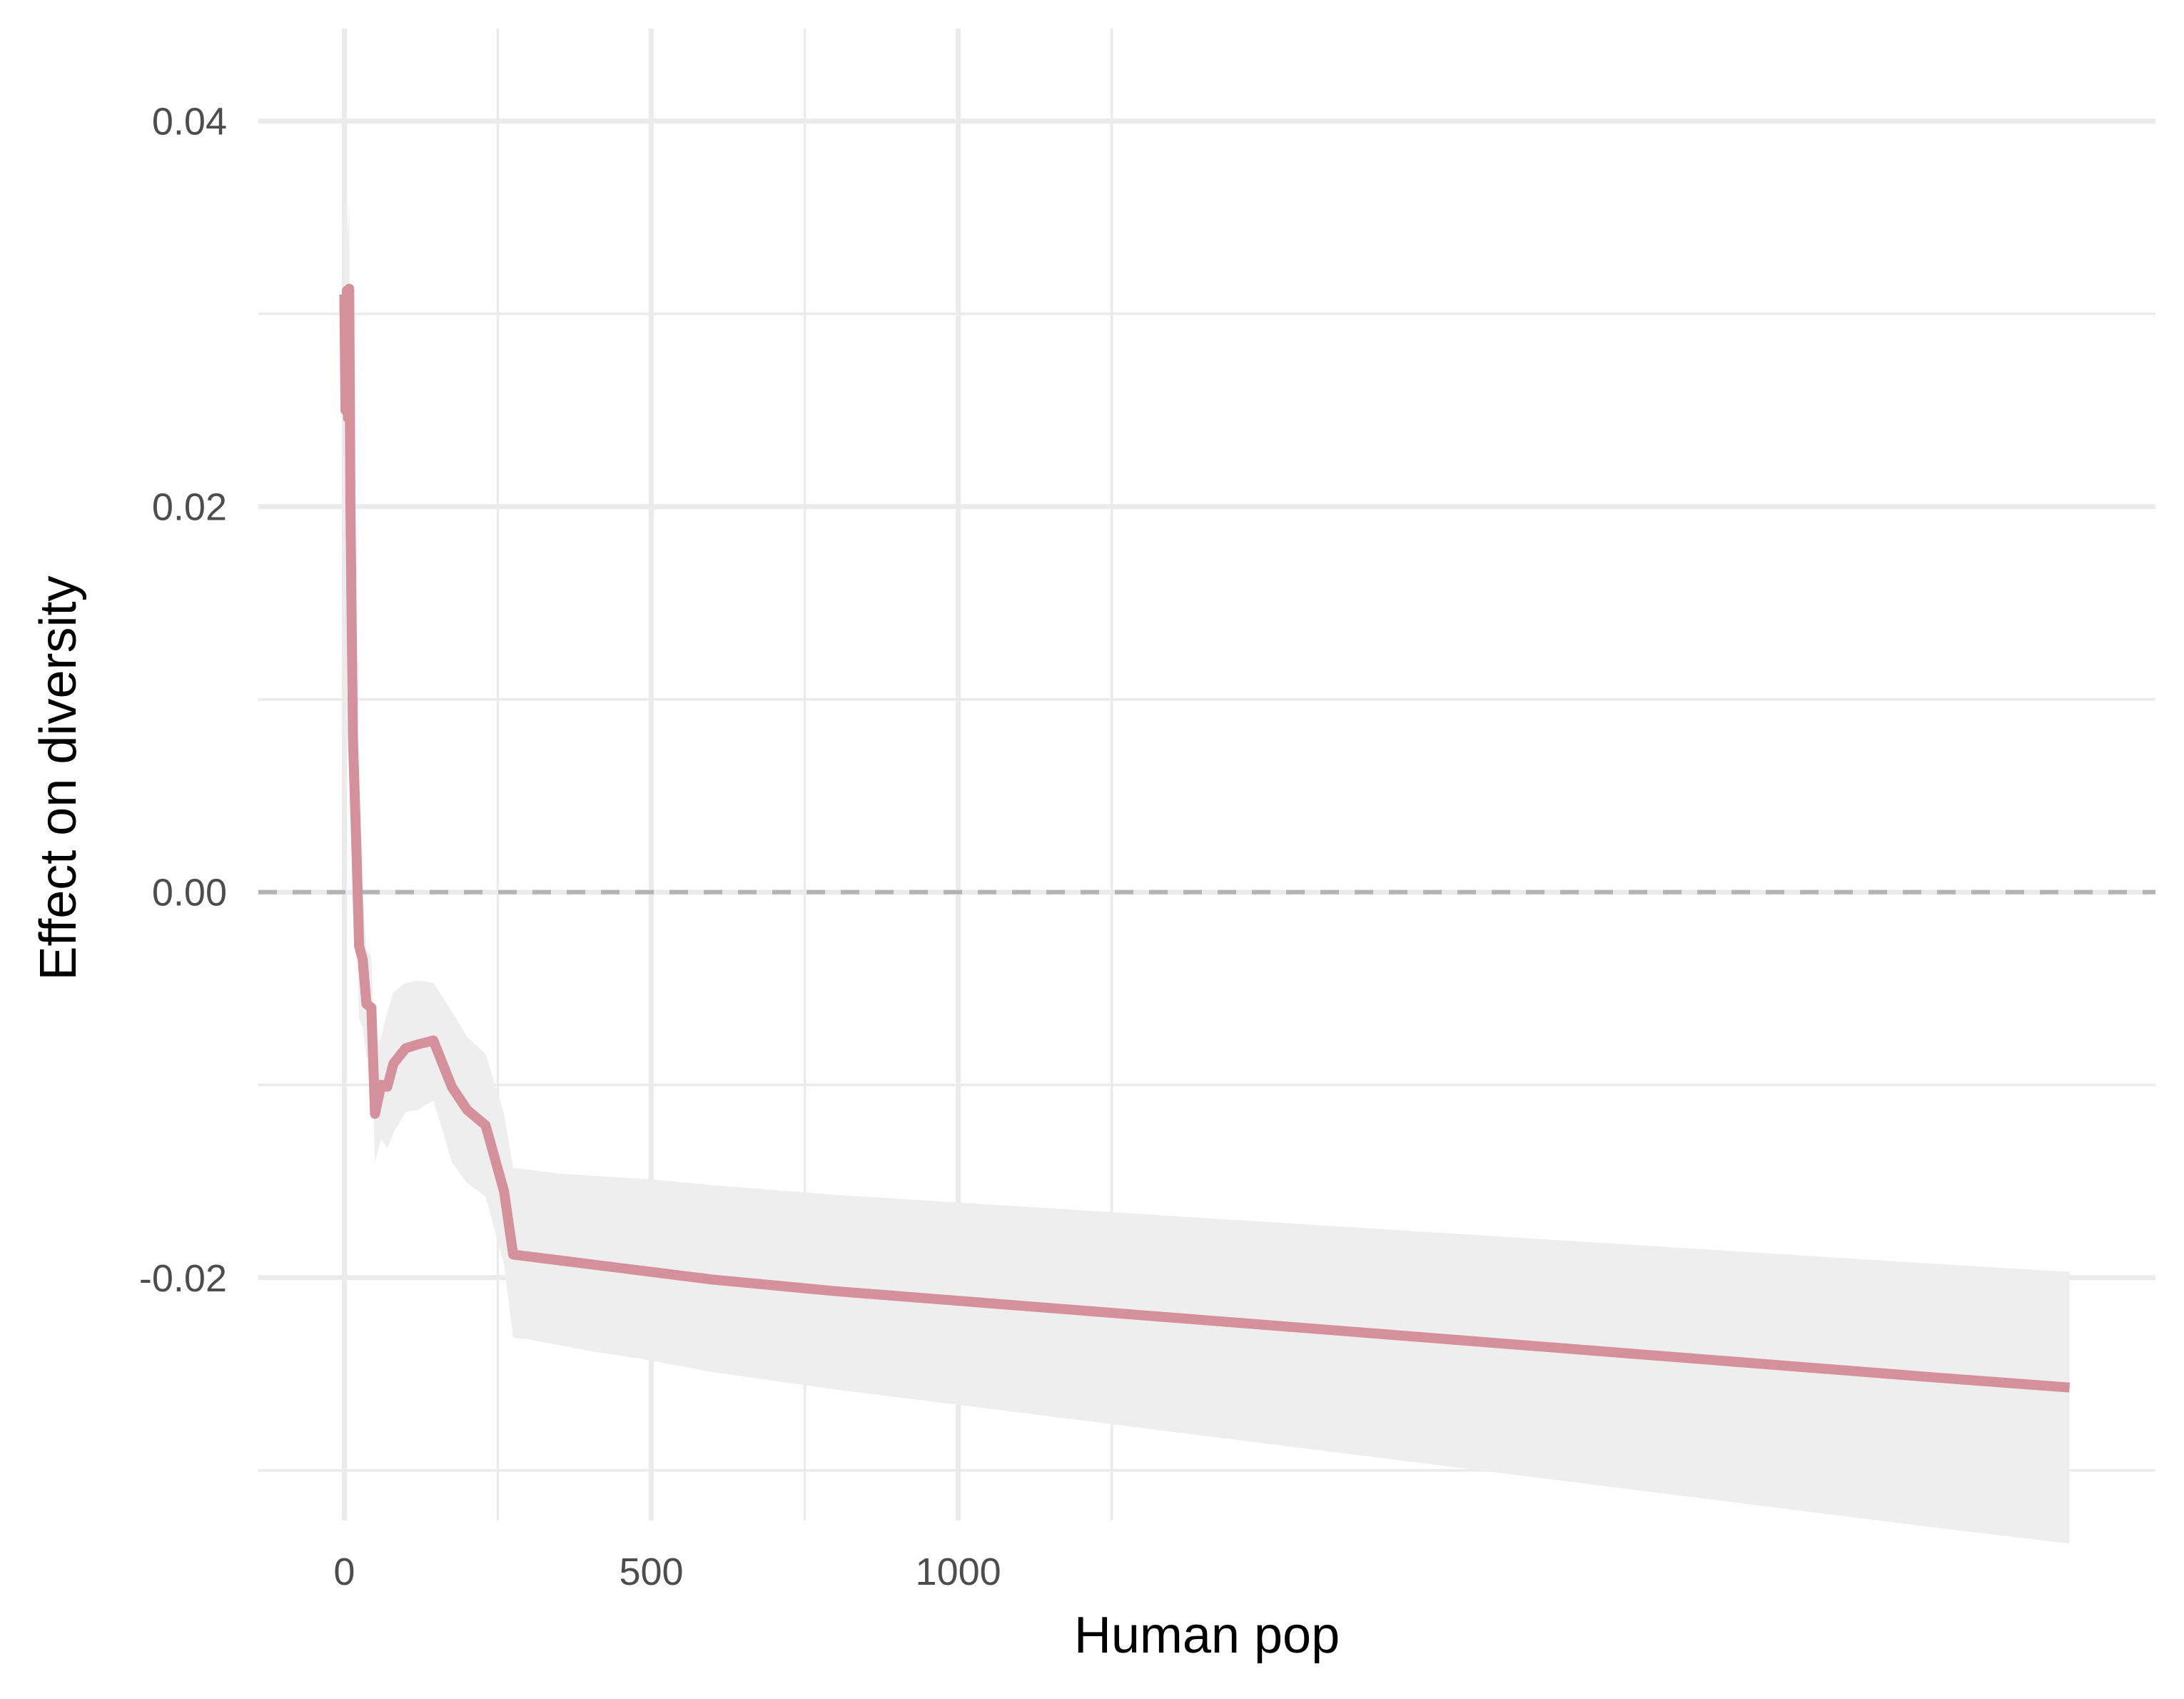 The width and height of the screenshot is (2184, 1699). Describe the element at coordinates (58, 778) in the screenshot. I see `y-axis-title: Effect on diversity` at that location.